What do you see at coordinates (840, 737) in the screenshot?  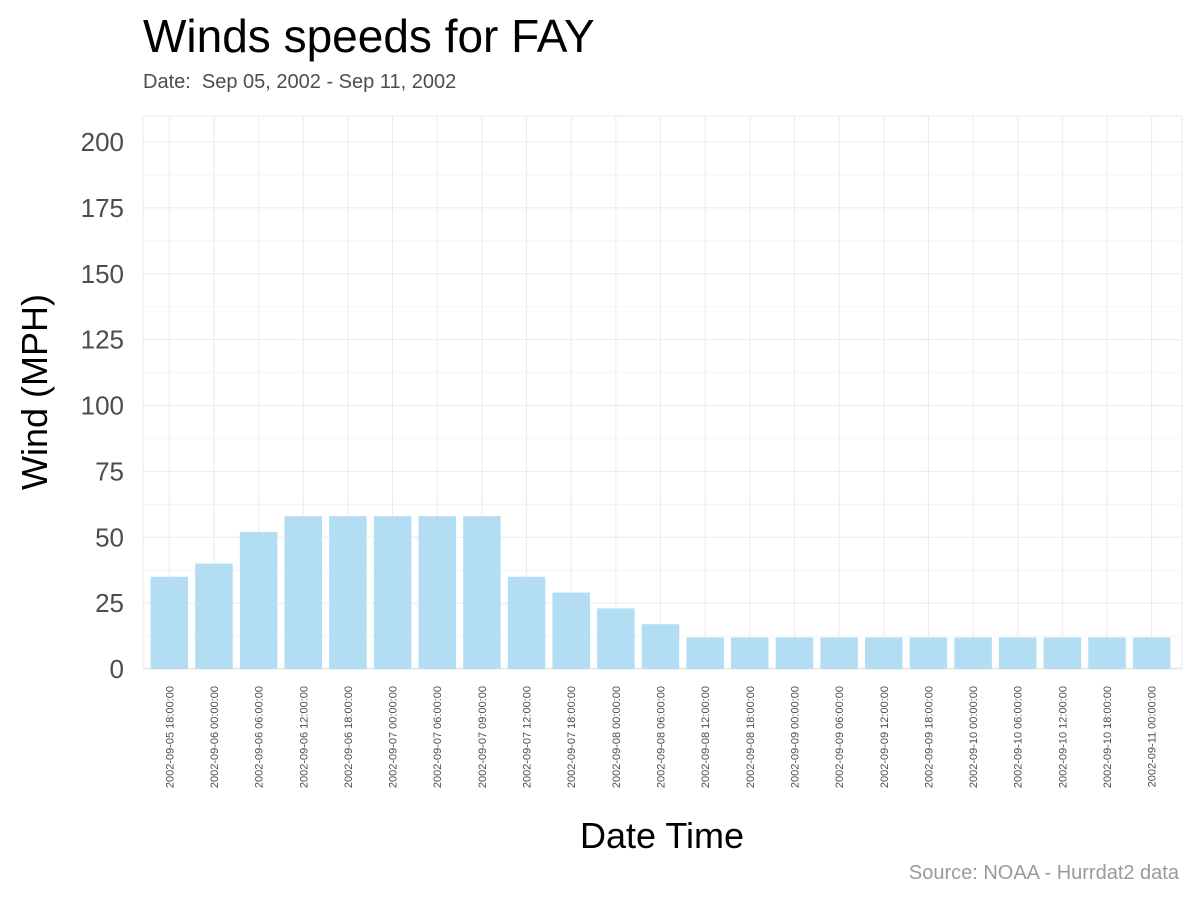 I see `x-tick-label: 2002-09-09 06:00:00` at bounding box center [840, 737].